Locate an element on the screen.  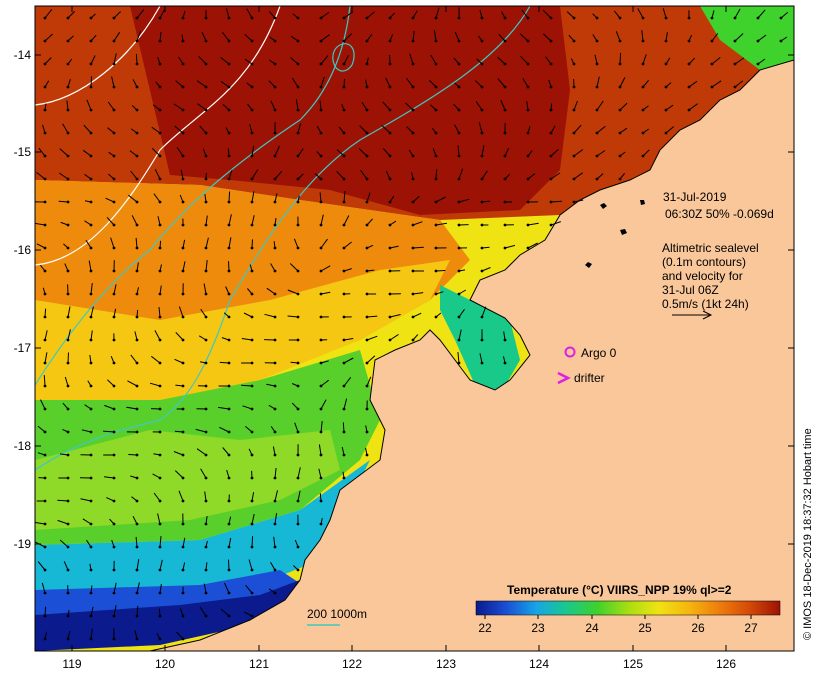
lon-label: 125 is located at coordinates (633, 664).